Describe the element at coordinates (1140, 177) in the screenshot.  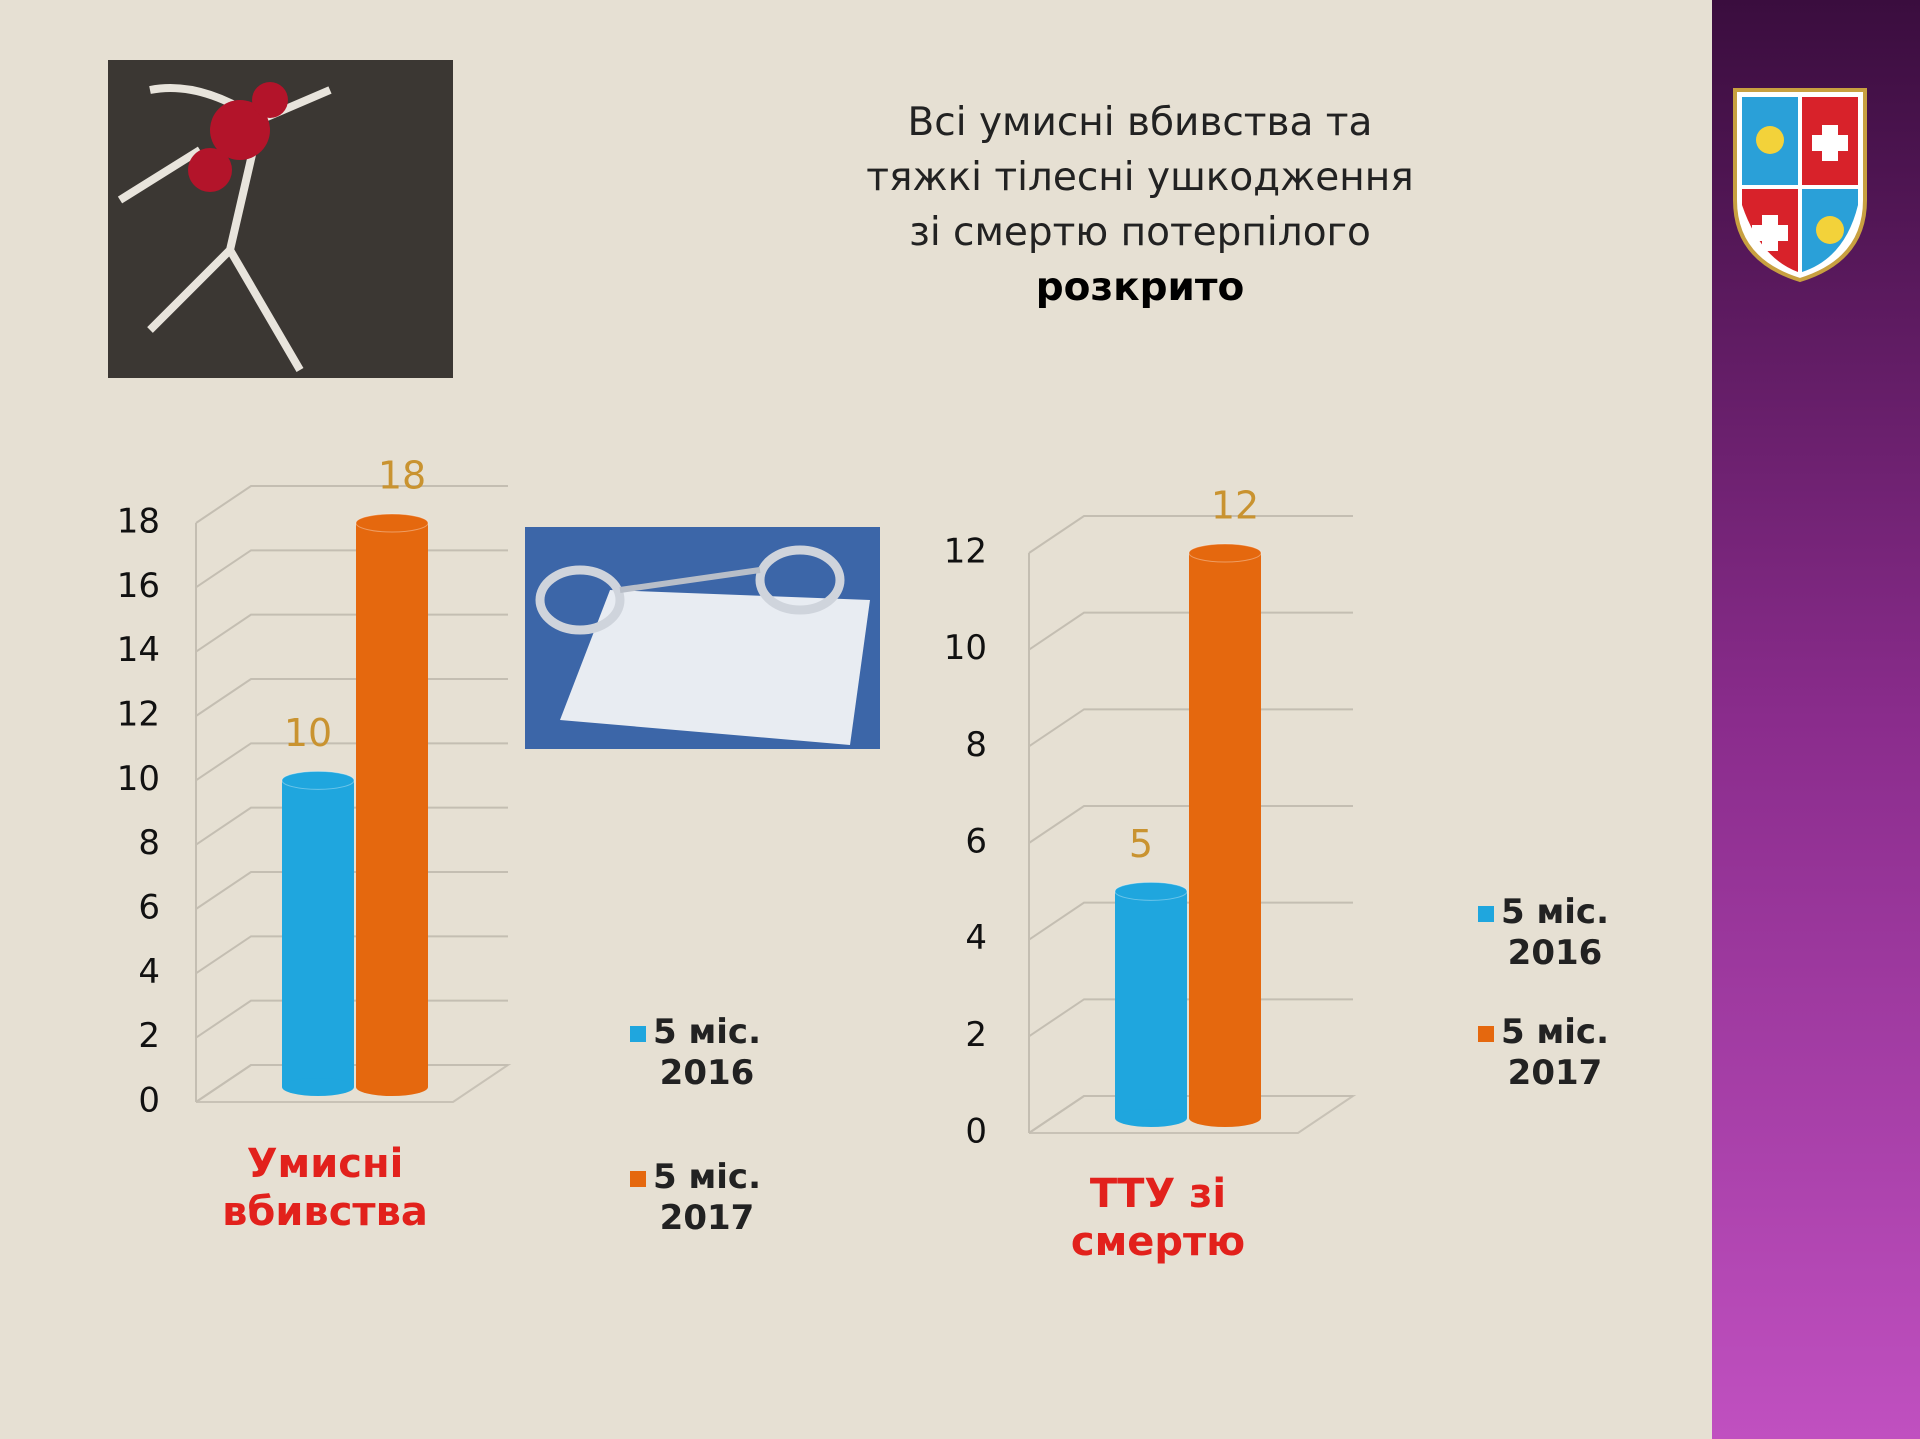
I see `title-line: тяжкі тілесні ушкодження` at that location.